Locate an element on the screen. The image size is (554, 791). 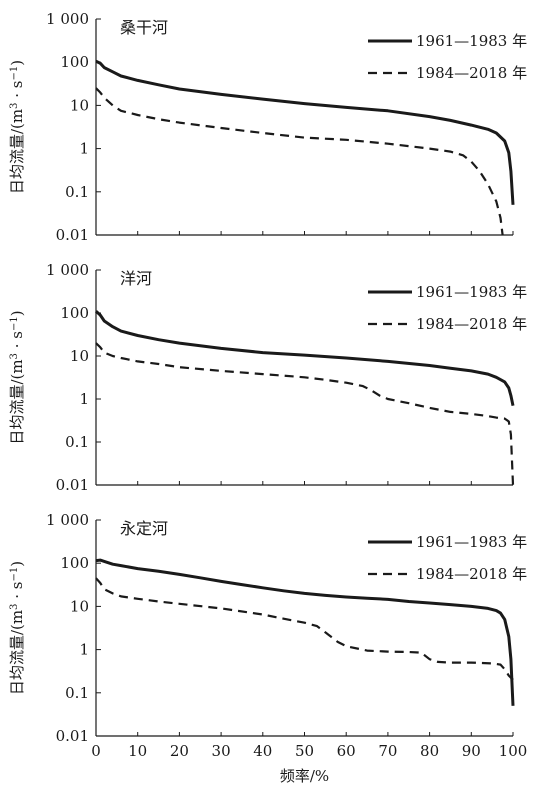
x-tick-label: 30 is located at coordinates (221, 751).